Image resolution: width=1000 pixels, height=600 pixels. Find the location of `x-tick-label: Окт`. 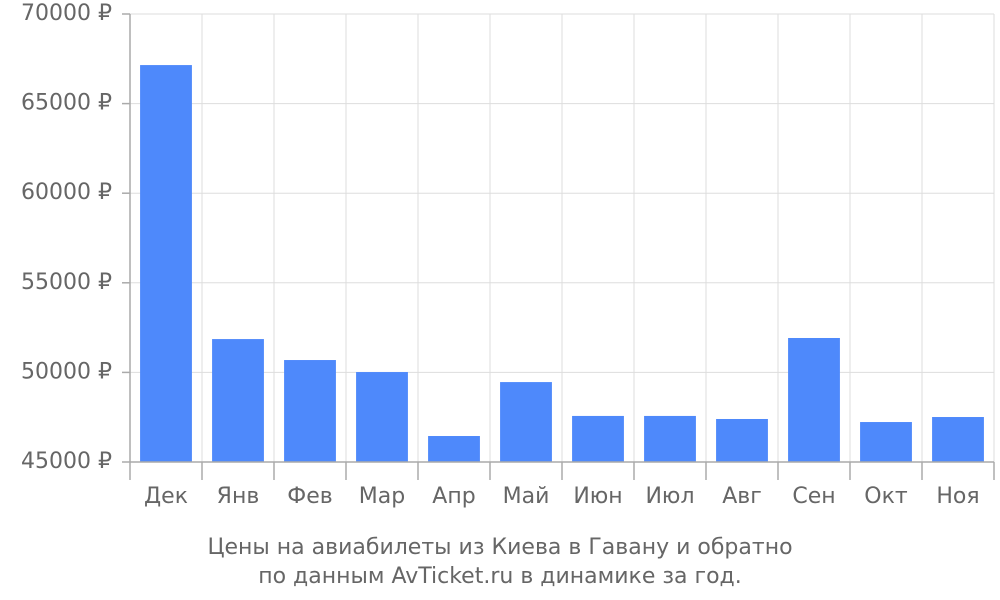

x-tick-label: Окт is located at coordinates (886, 496).